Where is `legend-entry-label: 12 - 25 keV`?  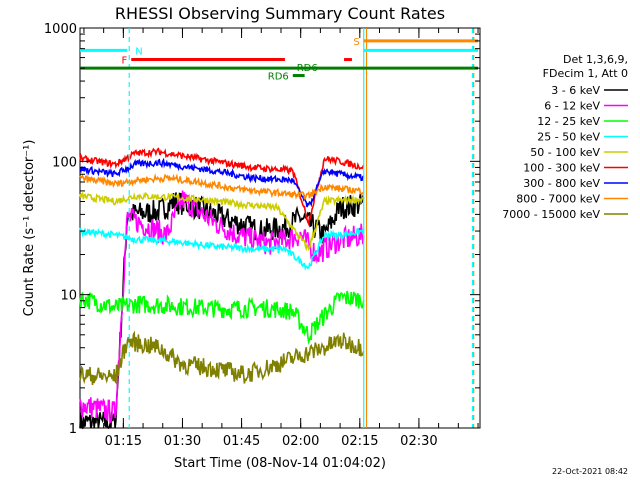 legend-entry-label: 12 - 25 keV is located at coordinates (568, 121).